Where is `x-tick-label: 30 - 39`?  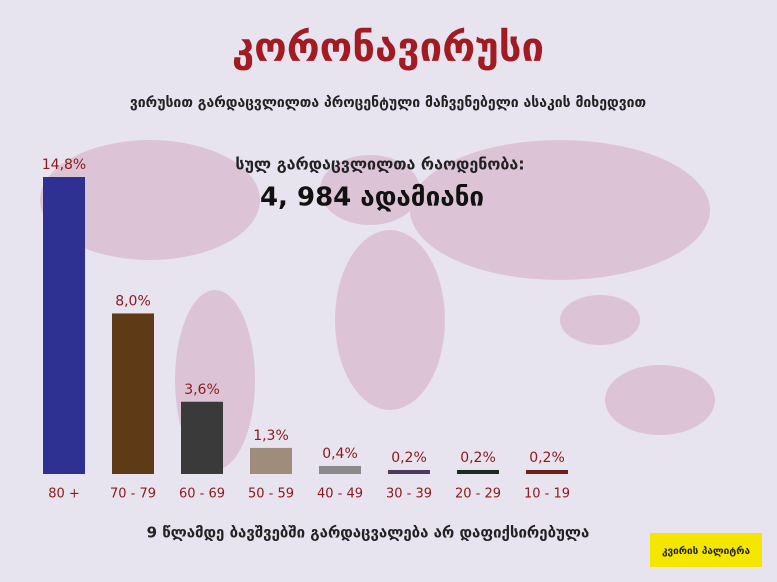 x-tick-label: 30 - 39 is located at coordinates (409, 494).